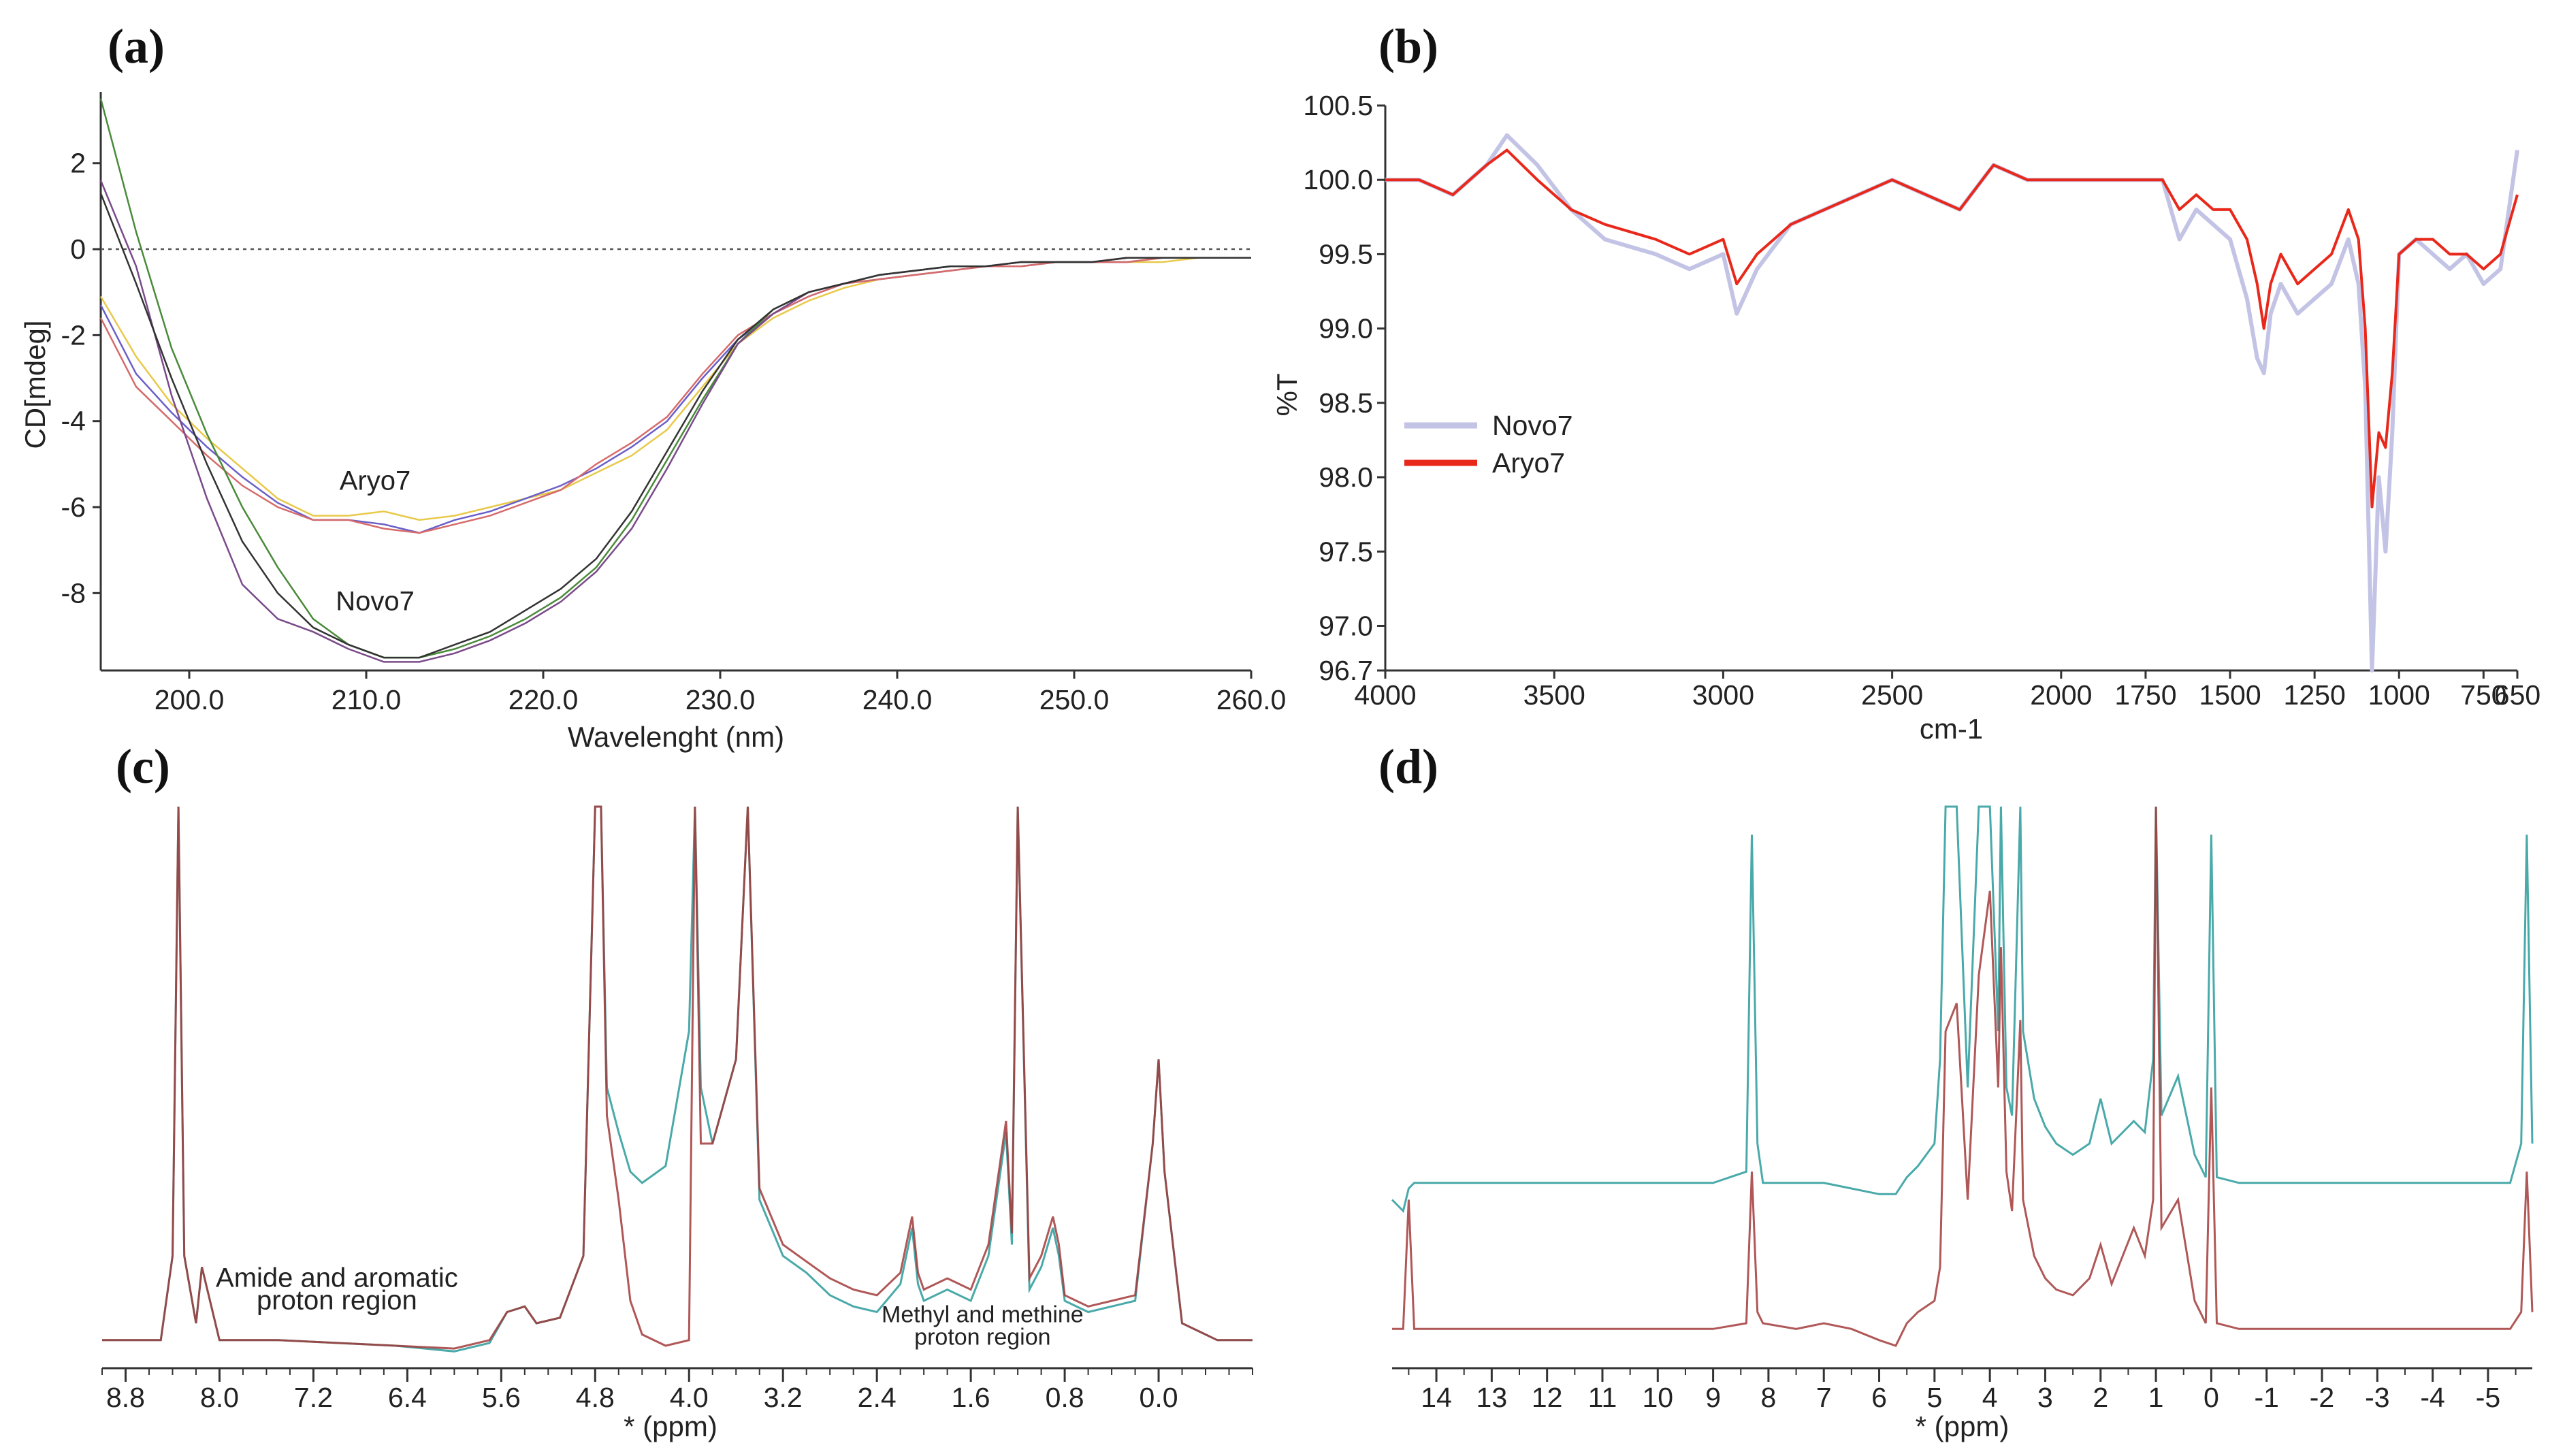 The height and width of the screenshot is (1456, 2550). Describe the element at coordinates (2488, 1397) in the screenshot. I see `x-tick-label-d: -5` at that location.